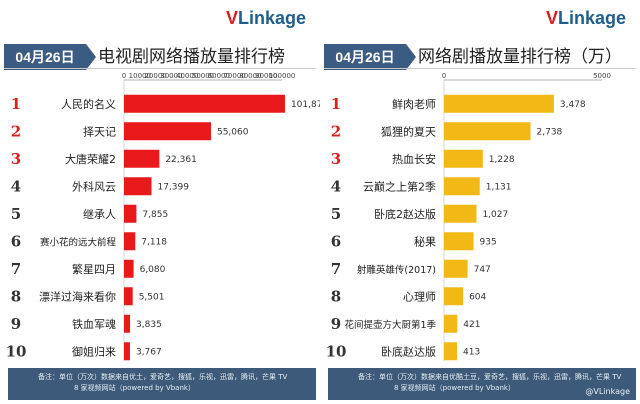  What do you see at coordinates (573, 105) in the screenshot?
I see `value-label: 3,478` at bounding box center [573, 105].